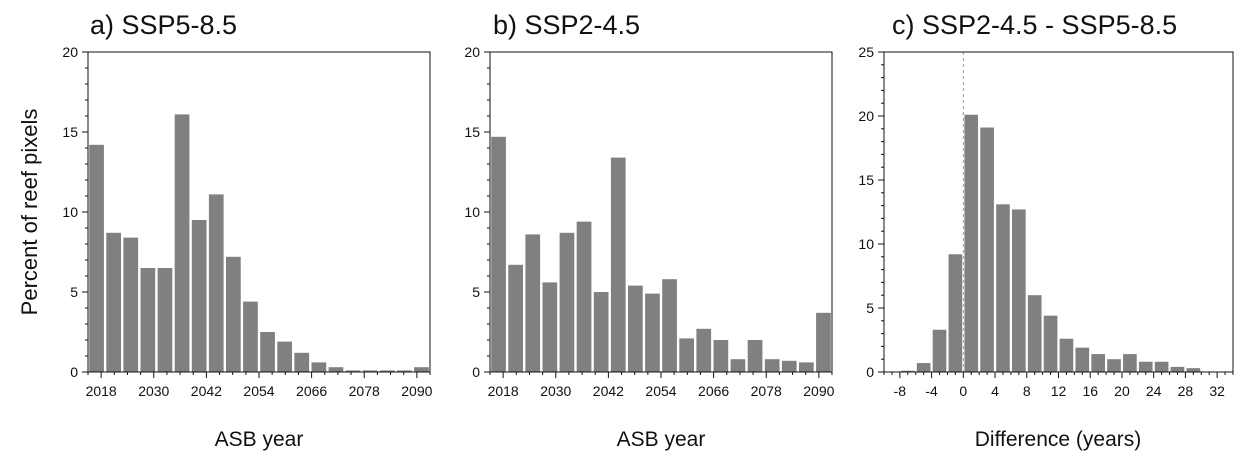 The height and width of the screenshot is (454, 1238). Describe the element at coordinates (995, 391) in the screenshot. I see `x-tick-label: 4` at that location.